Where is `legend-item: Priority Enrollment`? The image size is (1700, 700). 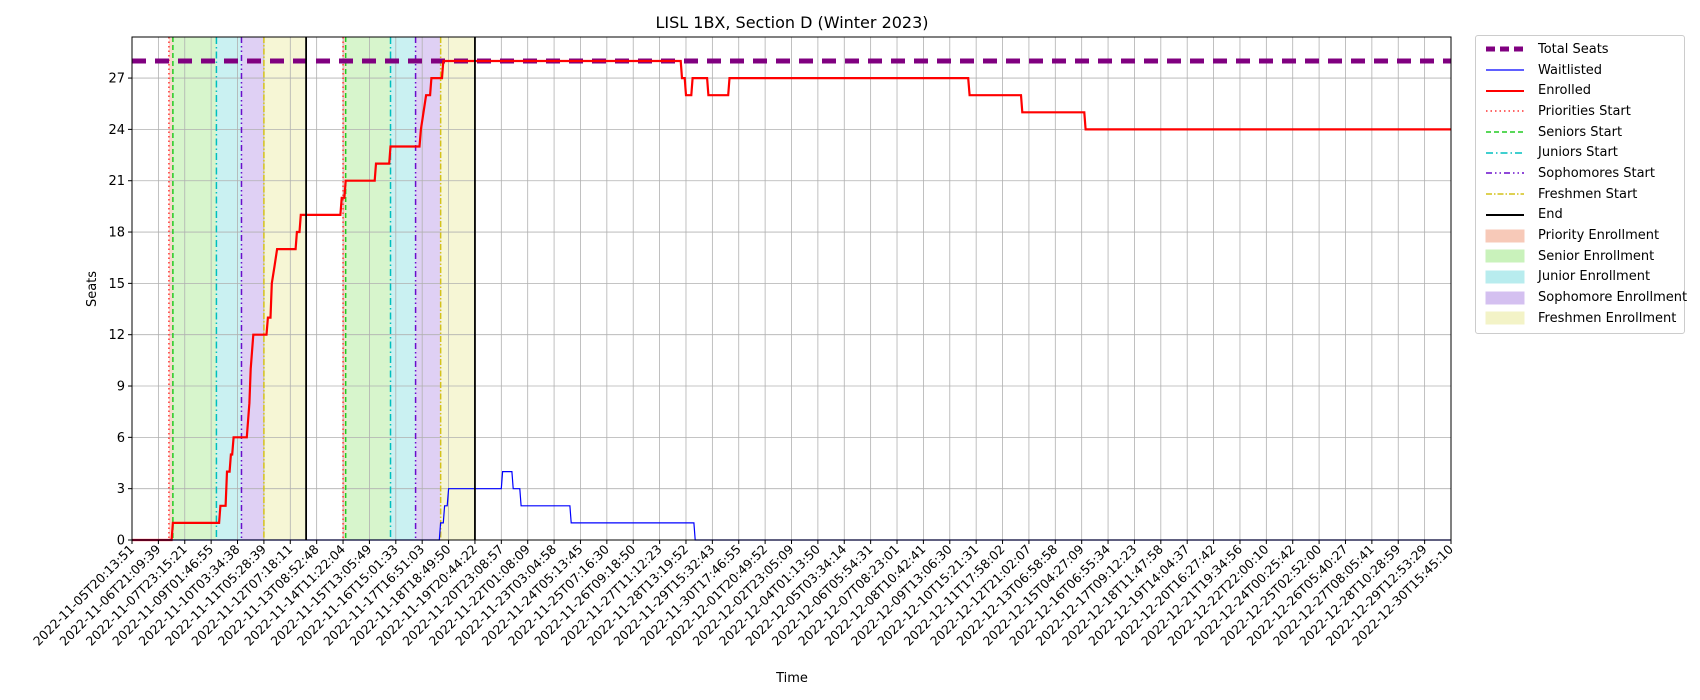 legend-item: Priority Enrollment is located at coordinates (1580, 235).